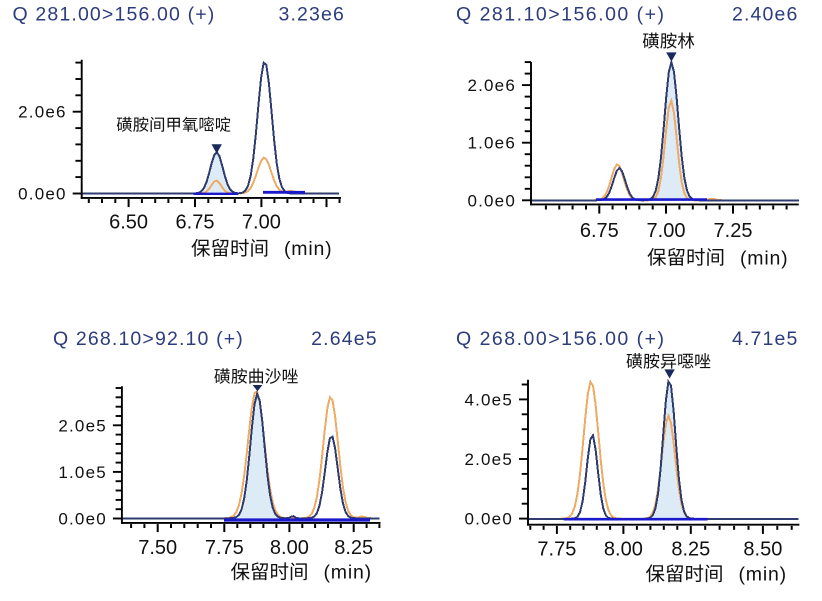 The image size is (822, 601). Describe the element at coordinates (765, 14) in the screenshot. I see `svg-text: 2.40e6` at that location.